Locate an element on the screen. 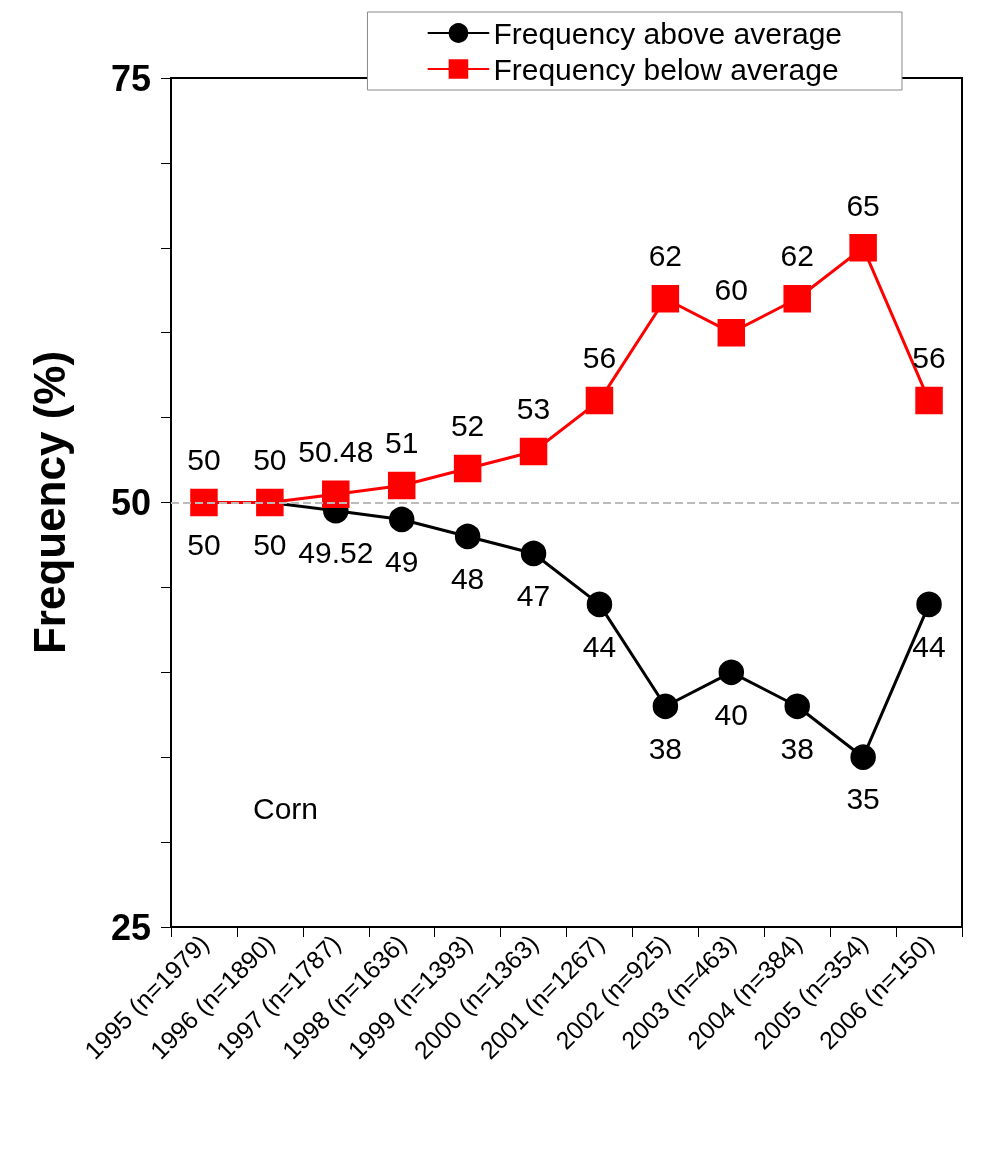  y-tick-label: 75 is located at coordinates (130, 78).